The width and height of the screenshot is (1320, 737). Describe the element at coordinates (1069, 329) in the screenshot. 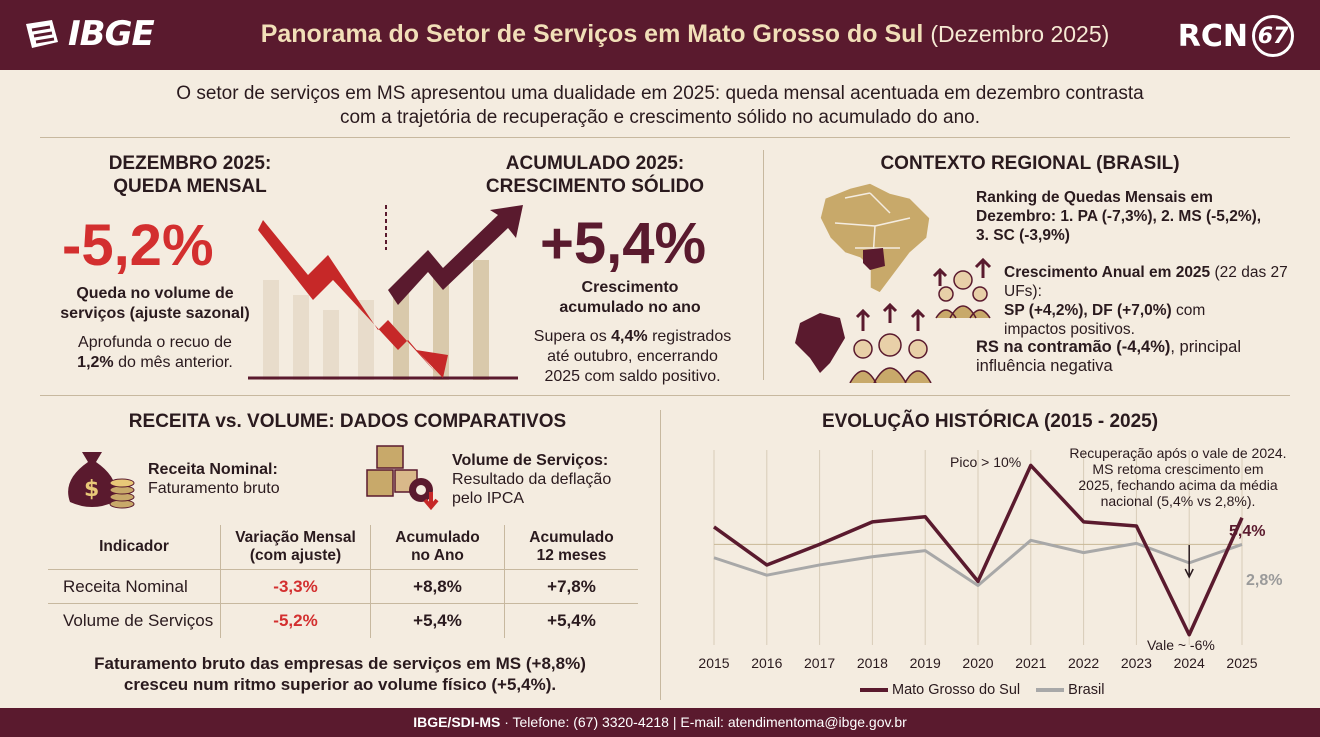

I see `crescimento-line3: impactos positivos.` at that location.